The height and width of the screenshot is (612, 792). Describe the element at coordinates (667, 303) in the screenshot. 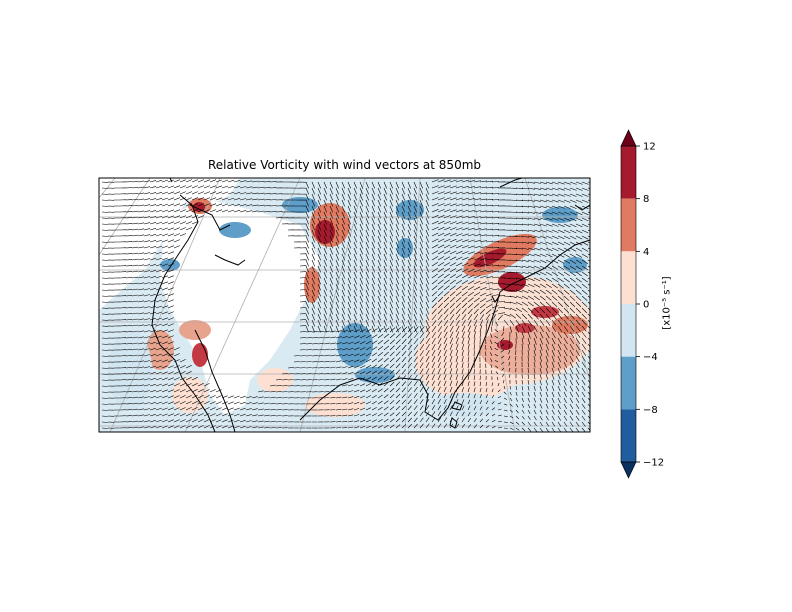

I see `colorbar-label: [x10⁻⁵ s⁻¹]` at that location.